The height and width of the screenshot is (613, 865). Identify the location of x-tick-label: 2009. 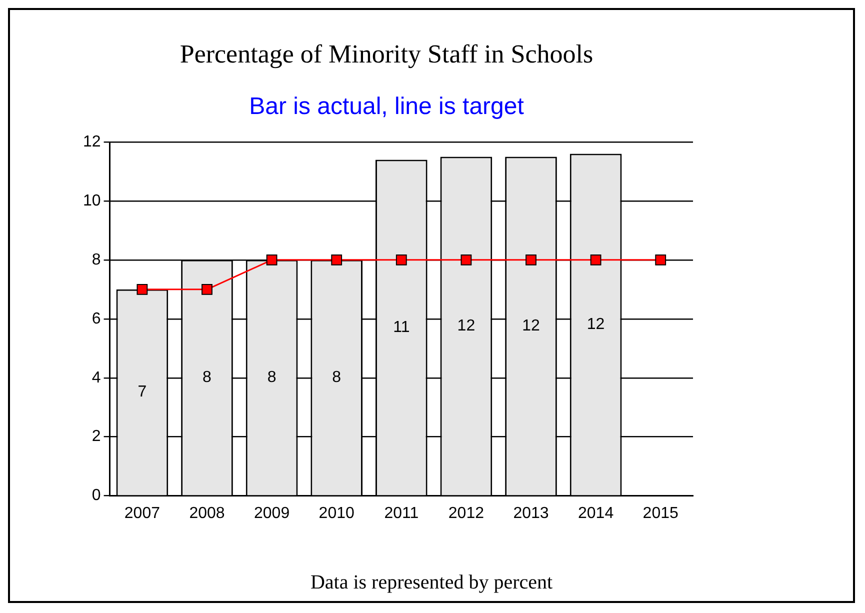
(272, 513).